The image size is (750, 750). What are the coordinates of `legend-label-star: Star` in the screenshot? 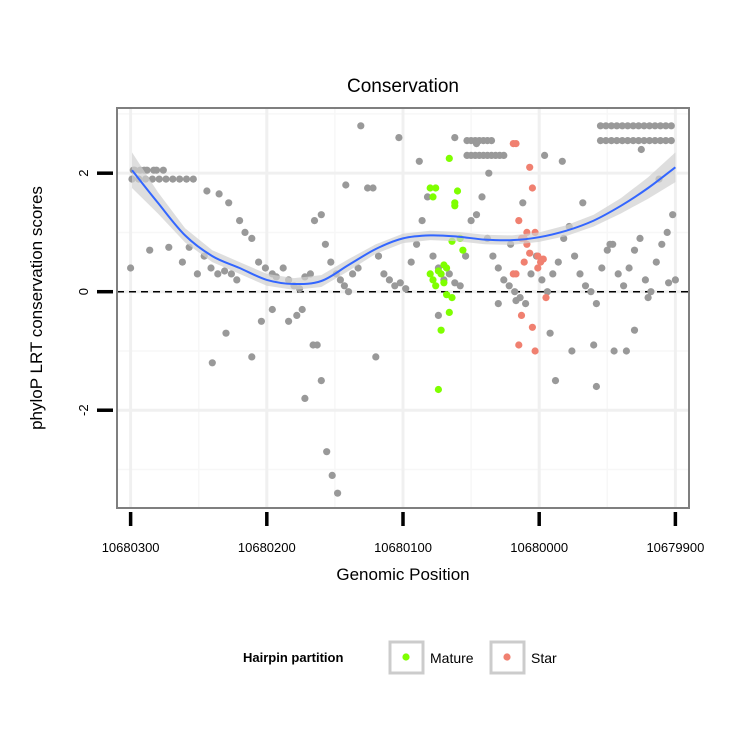 It's located at (544, 658).